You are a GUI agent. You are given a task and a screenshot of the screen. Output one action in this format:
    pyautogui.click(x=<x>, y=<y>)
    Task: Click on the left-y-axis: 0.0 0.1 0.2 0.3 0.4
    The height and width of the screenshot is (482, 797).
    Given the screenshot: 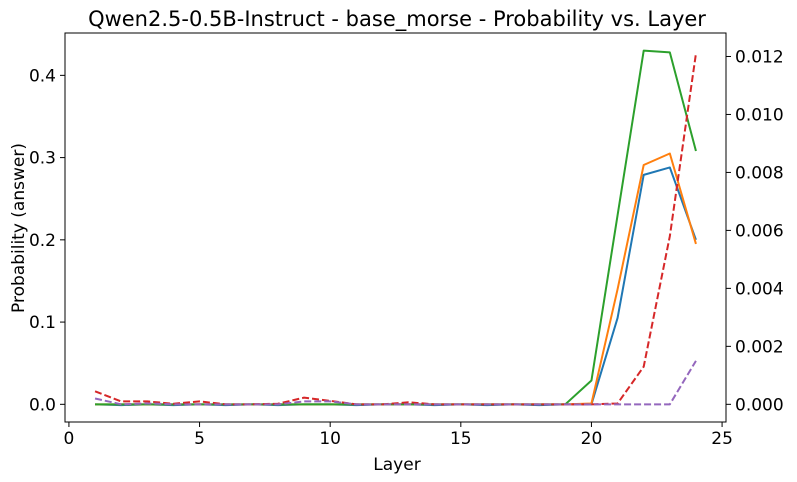 What is the action you would take?
    pyautogui.click(x=47, y=240)
    